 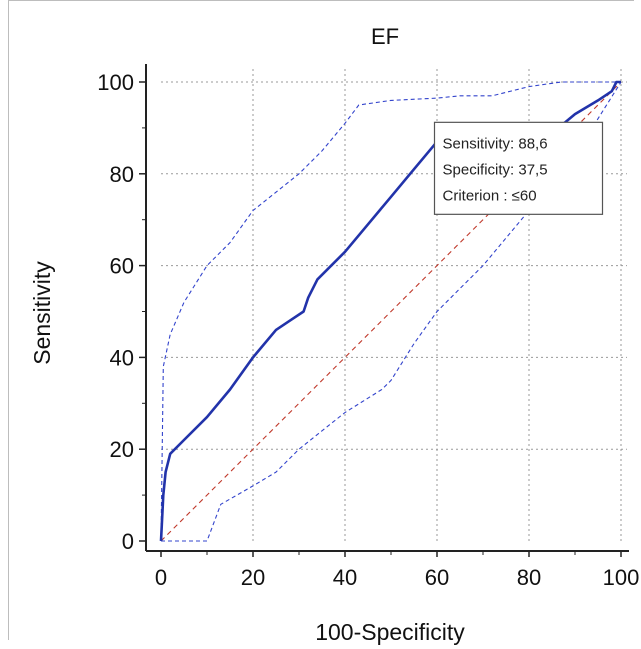 I want to click on x-tick-label-3: 60, so click(x=437, y=577).